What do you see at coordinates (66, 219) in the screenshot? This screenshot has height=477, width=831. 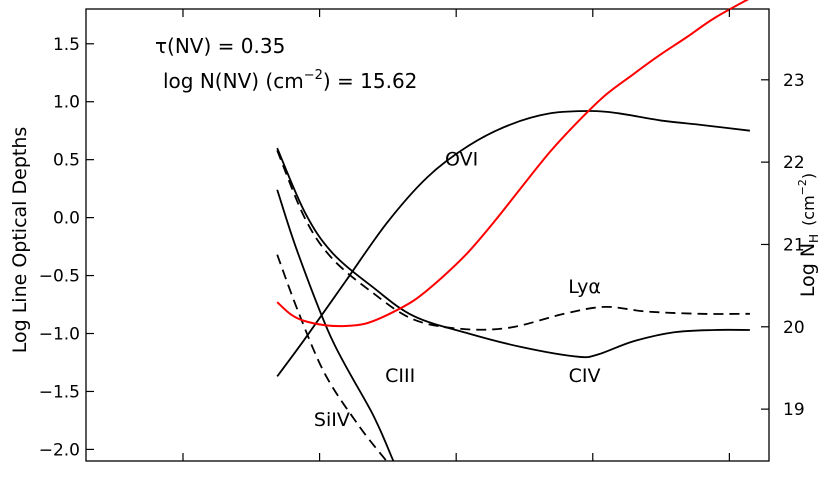 I see `y-tick-label-left: 0.0` at bounding box center [66, 219].